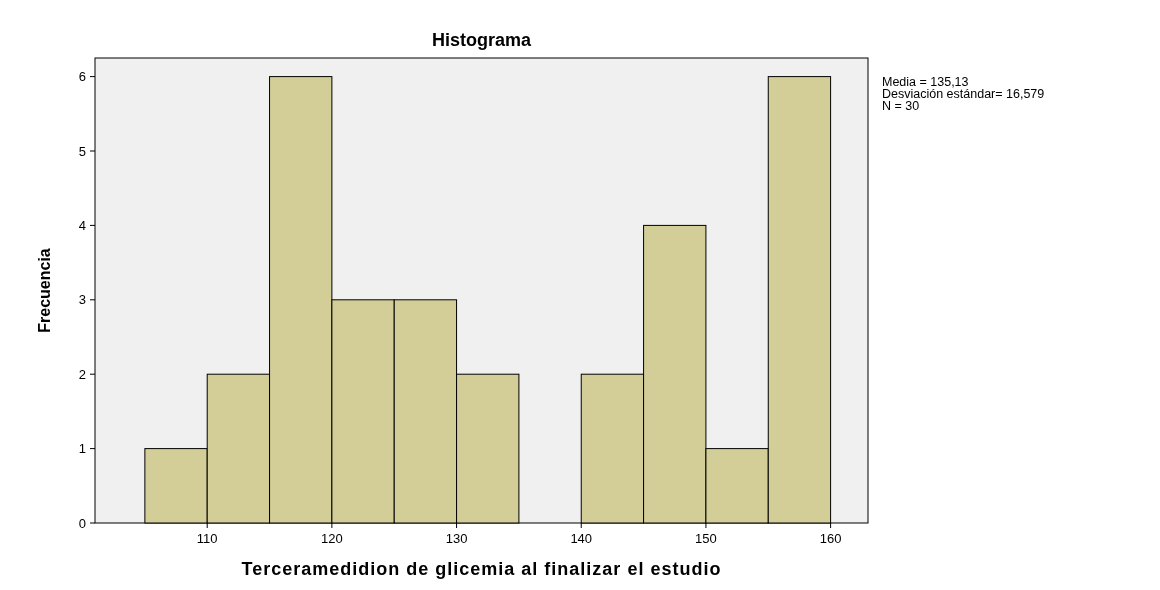 Image resolution: width=1160 pixels, height=590 pixels. Describe the element at coordinates (82, 374) in the screenshot. I see `y-tick-label: 2` at that location.